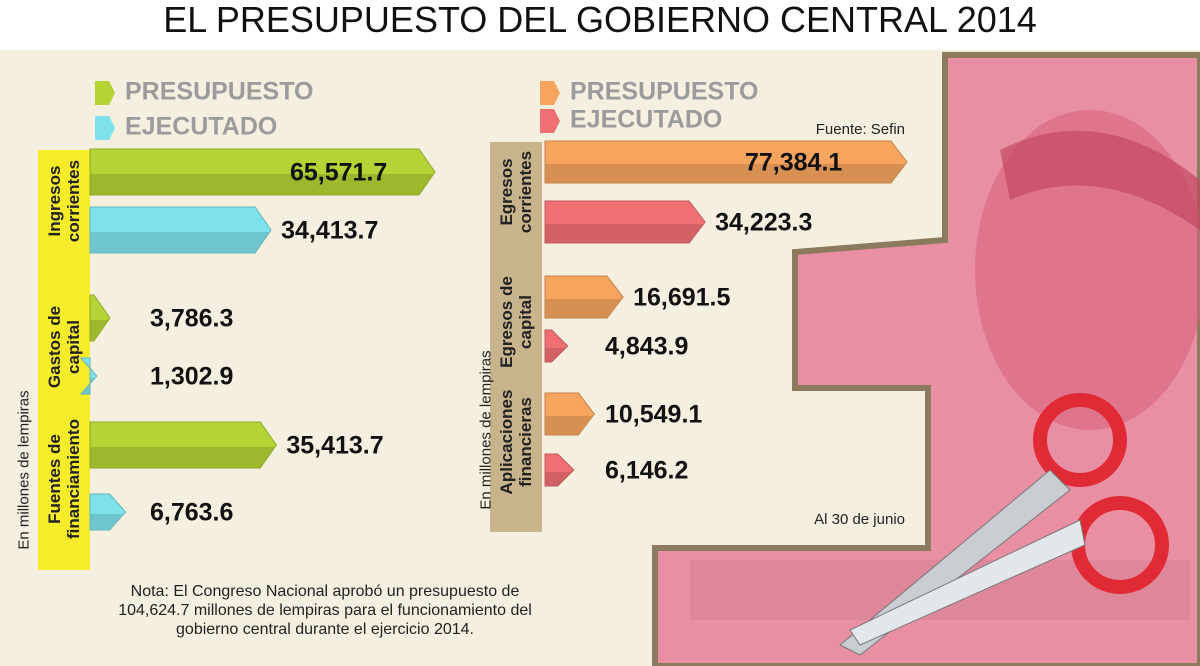 Image resolution: width=1200 pixels, height=666 pixels. What do you see at coordinates (191, 319) in the screenshot?
I see `value-label: 3,786.3` at bounding box center [191, 319].